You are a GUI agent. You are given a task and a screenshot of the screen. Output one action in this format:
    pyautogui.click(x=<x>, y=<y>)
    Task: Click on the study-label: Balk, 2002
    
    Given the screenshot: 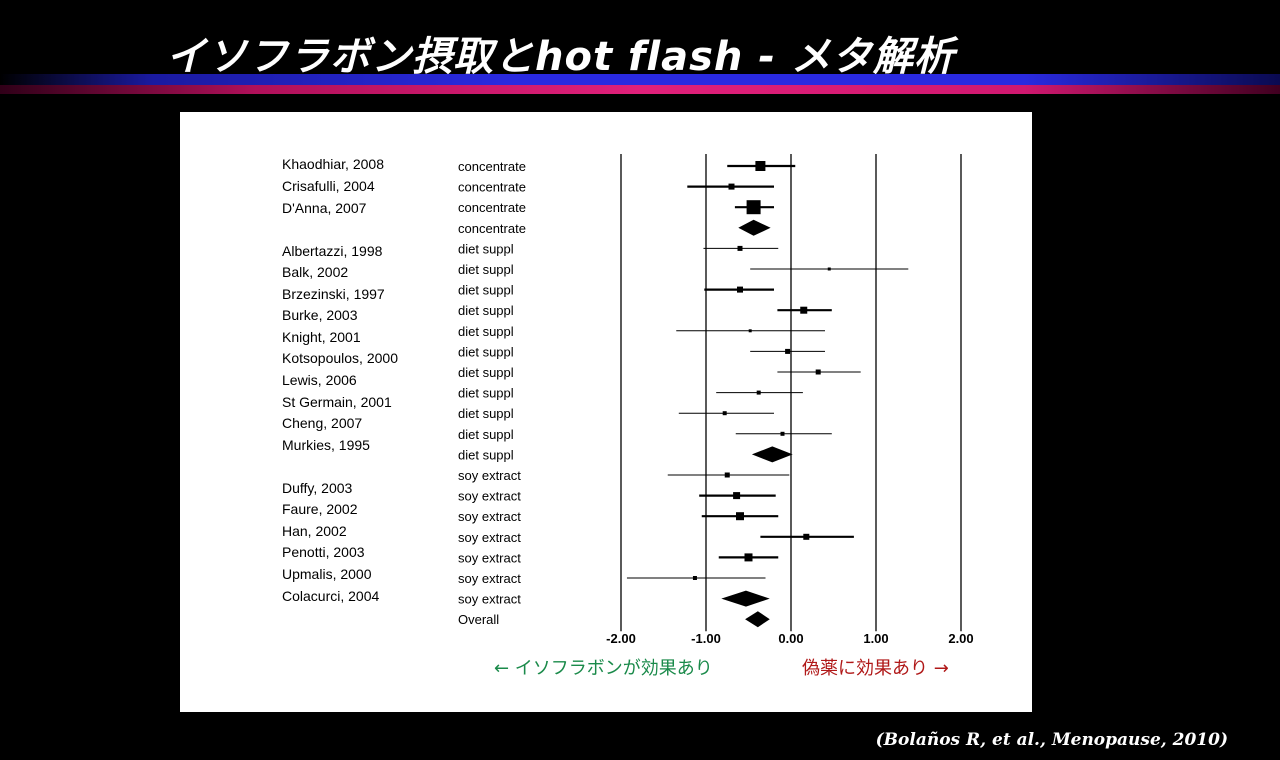 What is the action you would take?
    pyautogui.click(x=315, y=272)
    